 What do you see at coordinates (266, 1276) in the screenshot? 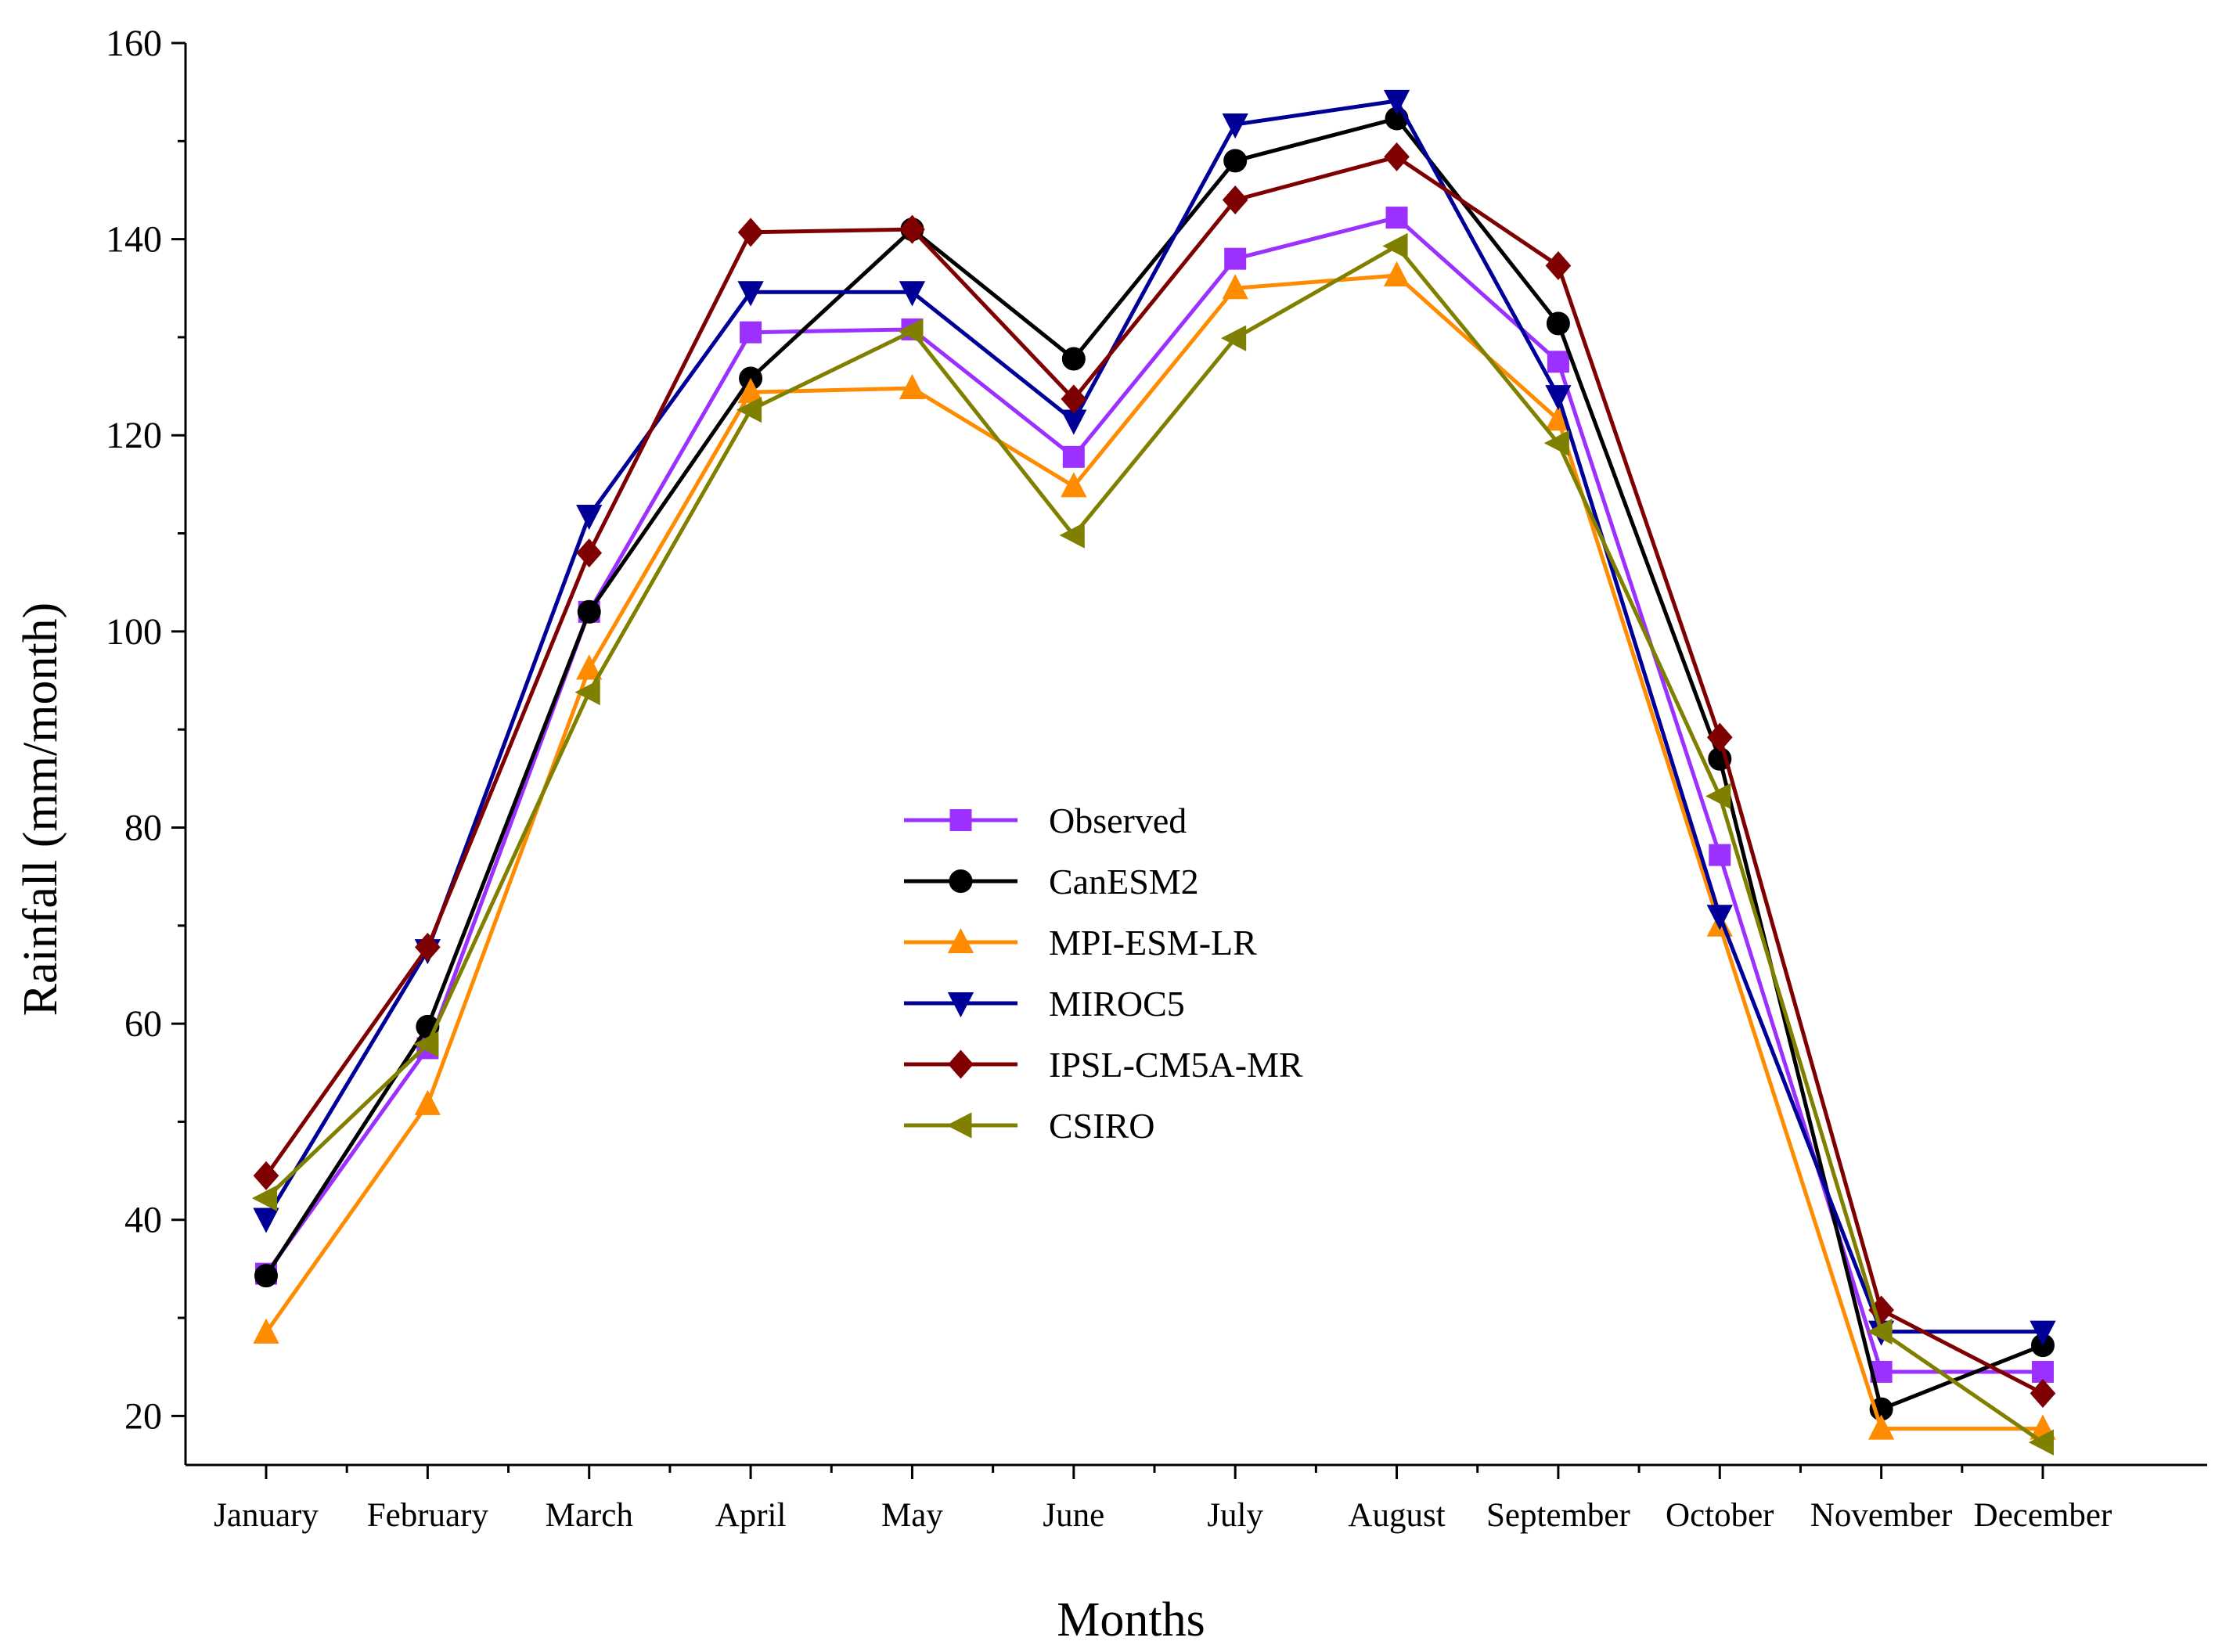
I see `data-point-canesm2-january` at bounding box center [266, 1276].